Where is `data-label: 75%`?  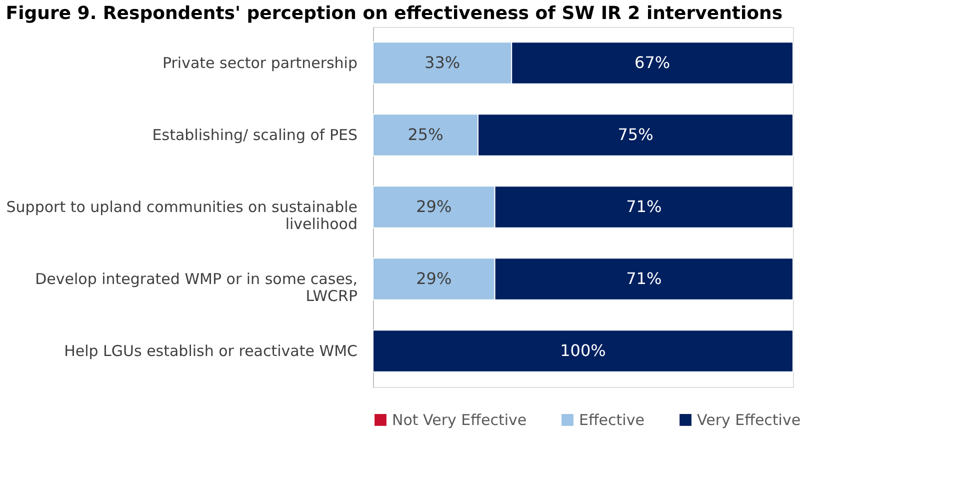 data-label: 75% is located at coordinates (636, 134).